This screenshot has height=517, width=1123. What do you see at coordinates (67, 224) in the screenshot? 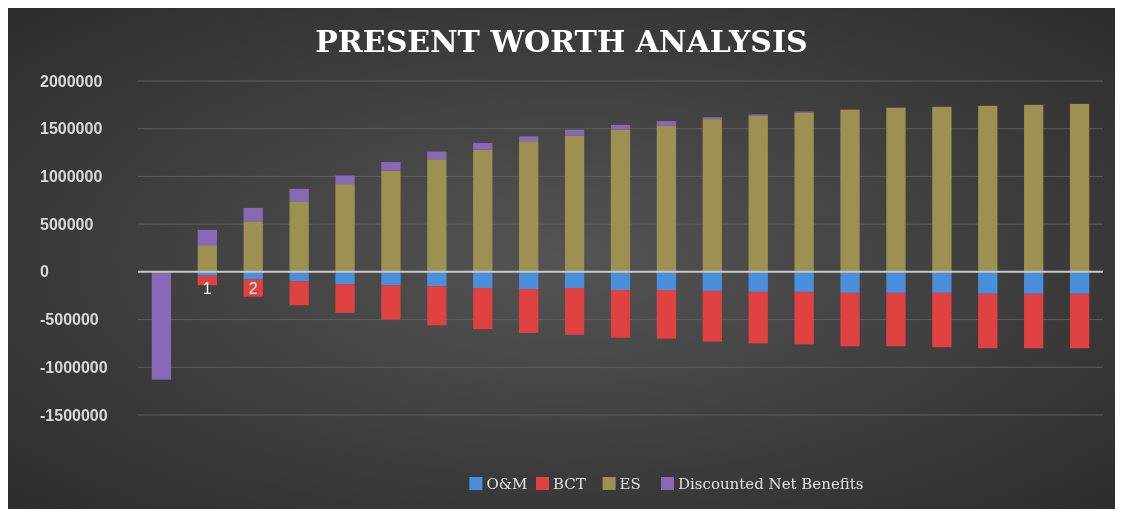
I see `y-tick-label: 500000` at bounding box center [67, 224].